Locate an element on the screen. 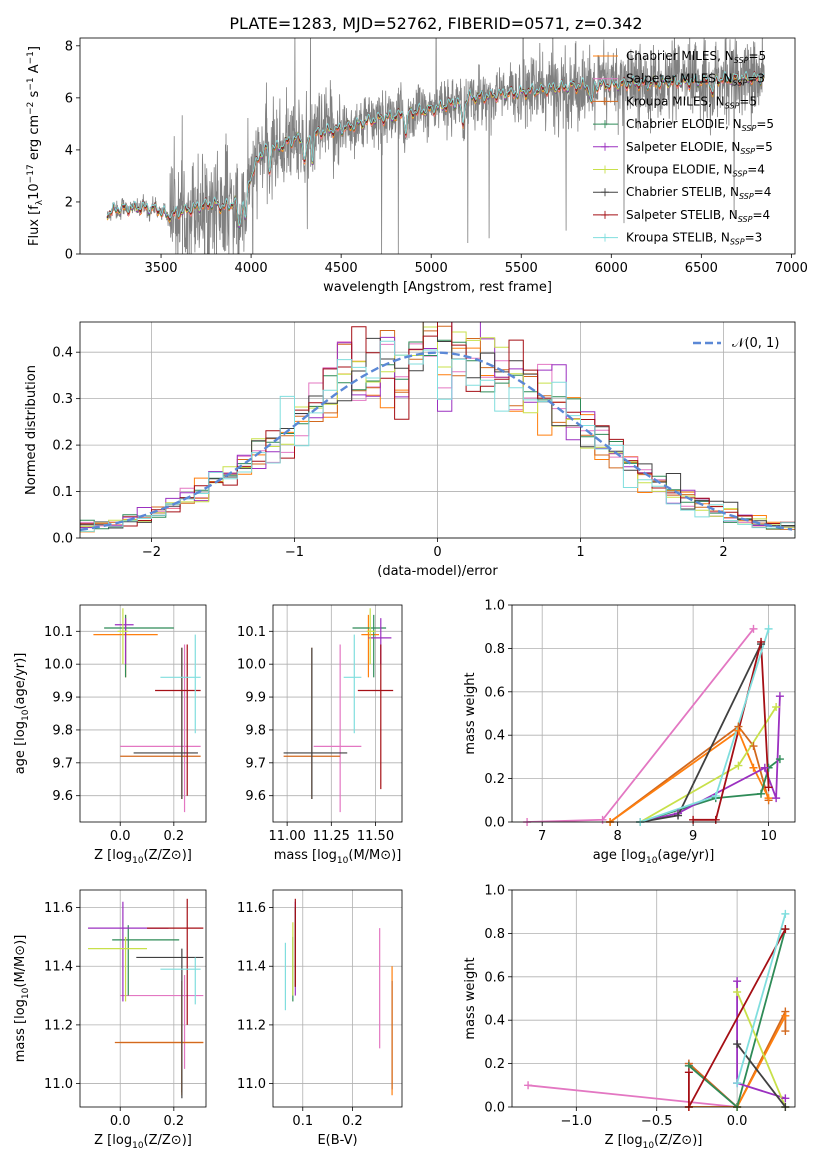 Image resolution: width=819 pixels, height=1170 pixels. legend-label: Chabrier STELIB, NSSP=4 is located at coordinates (698, 193).